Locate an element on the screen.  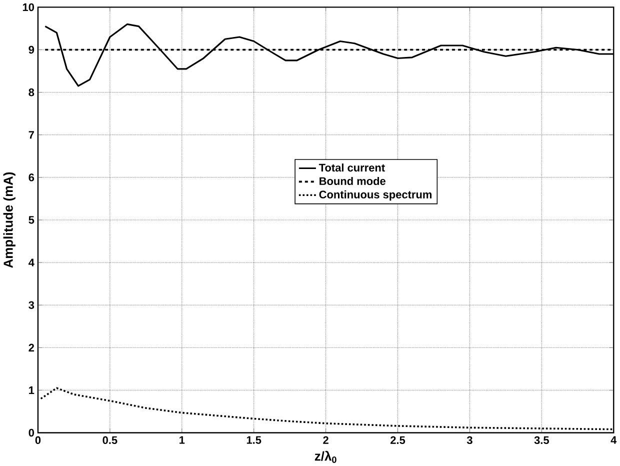
y-tick-label: 1 is located at coordinates (31, 390).